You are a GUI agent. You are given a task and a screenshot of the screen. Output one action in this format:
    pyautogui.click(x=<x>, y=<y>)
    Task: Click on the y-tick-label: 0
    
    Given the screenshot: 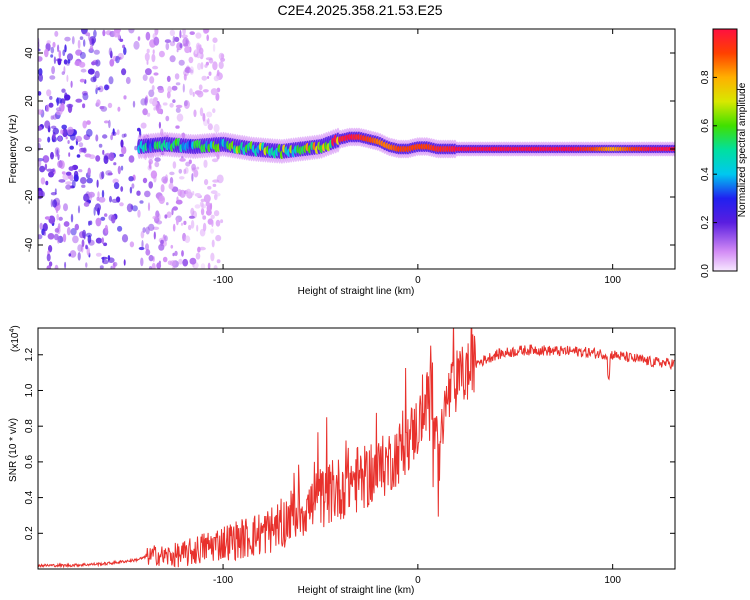 What is the action you would take?
    pyautogui.click(x=29, y=149)
    